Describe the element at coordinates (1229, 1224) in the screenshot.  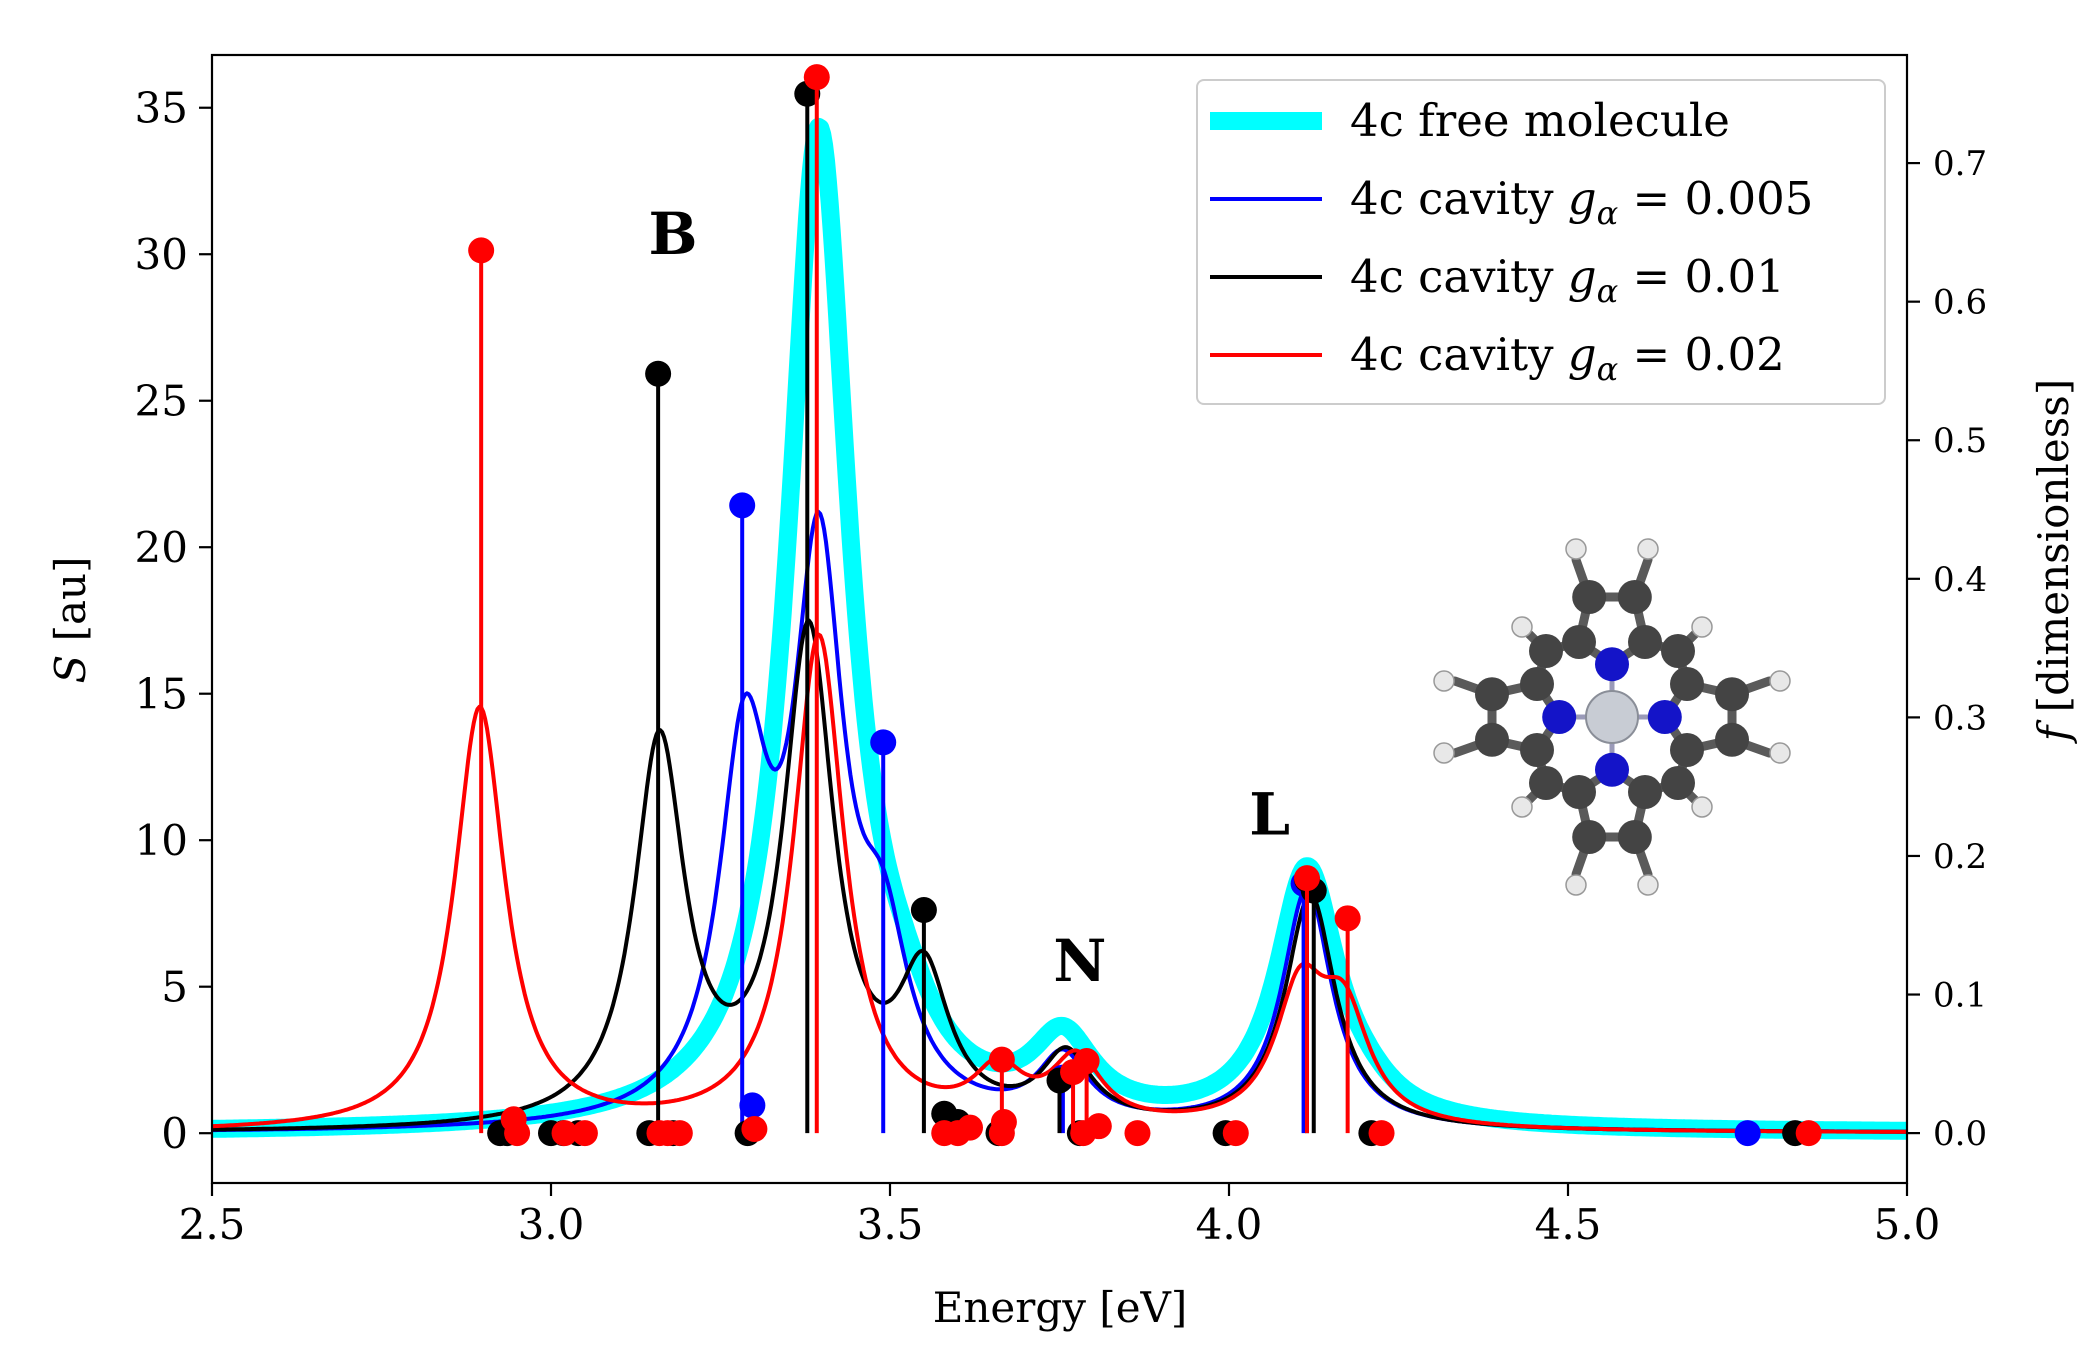
I see `x-tick-label: 4.0` at that location.